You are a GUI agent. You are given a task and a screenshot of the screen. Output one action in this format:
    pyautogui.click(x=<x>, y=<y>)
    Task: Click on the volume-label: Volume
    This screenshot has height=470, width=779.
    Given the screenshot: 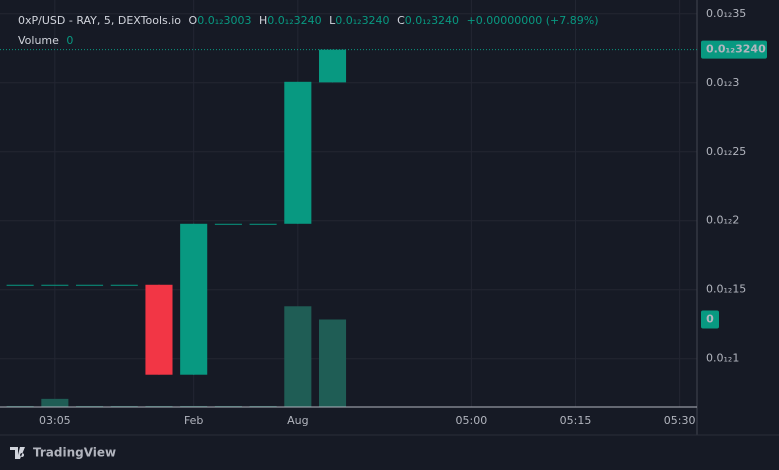 What is the action you would take?
    pyautogui.click(x=38, y=40)
    